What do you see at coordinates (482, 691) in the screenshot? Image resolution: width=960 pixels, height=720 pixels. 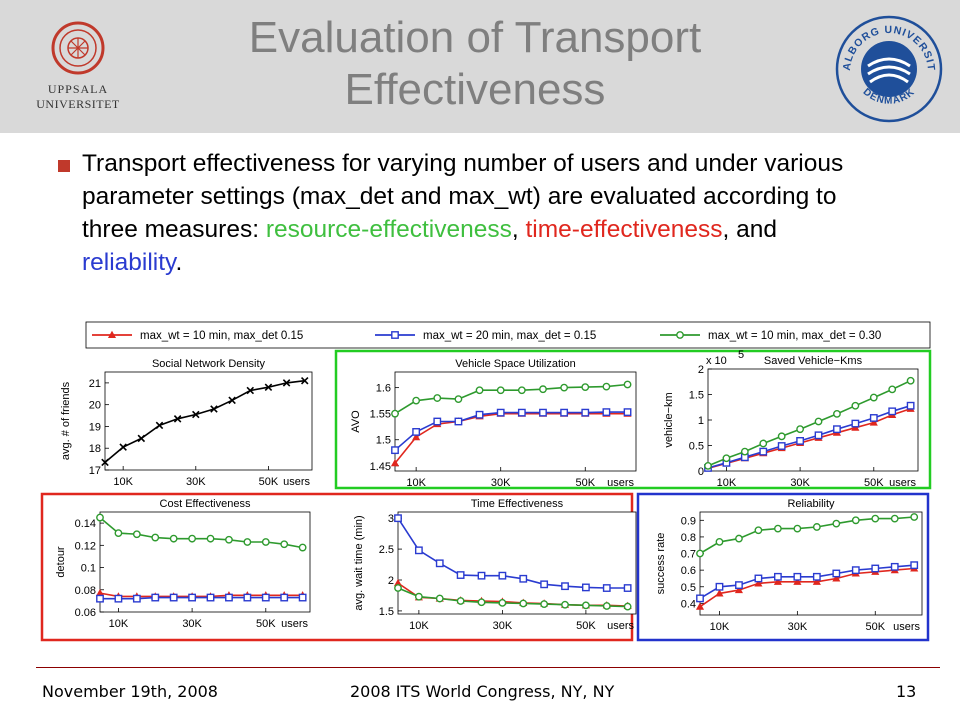 I see `footer-event: 2008 ITS World Congress, NY, NY` at bounding box center [482, 691].